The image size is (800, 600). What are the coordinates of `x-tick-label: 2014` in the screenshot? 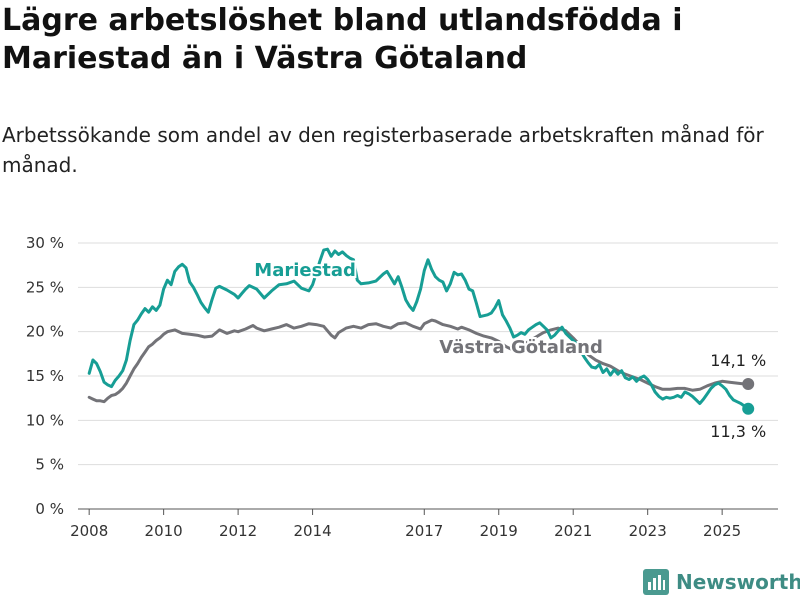 It's located at (312, 531).